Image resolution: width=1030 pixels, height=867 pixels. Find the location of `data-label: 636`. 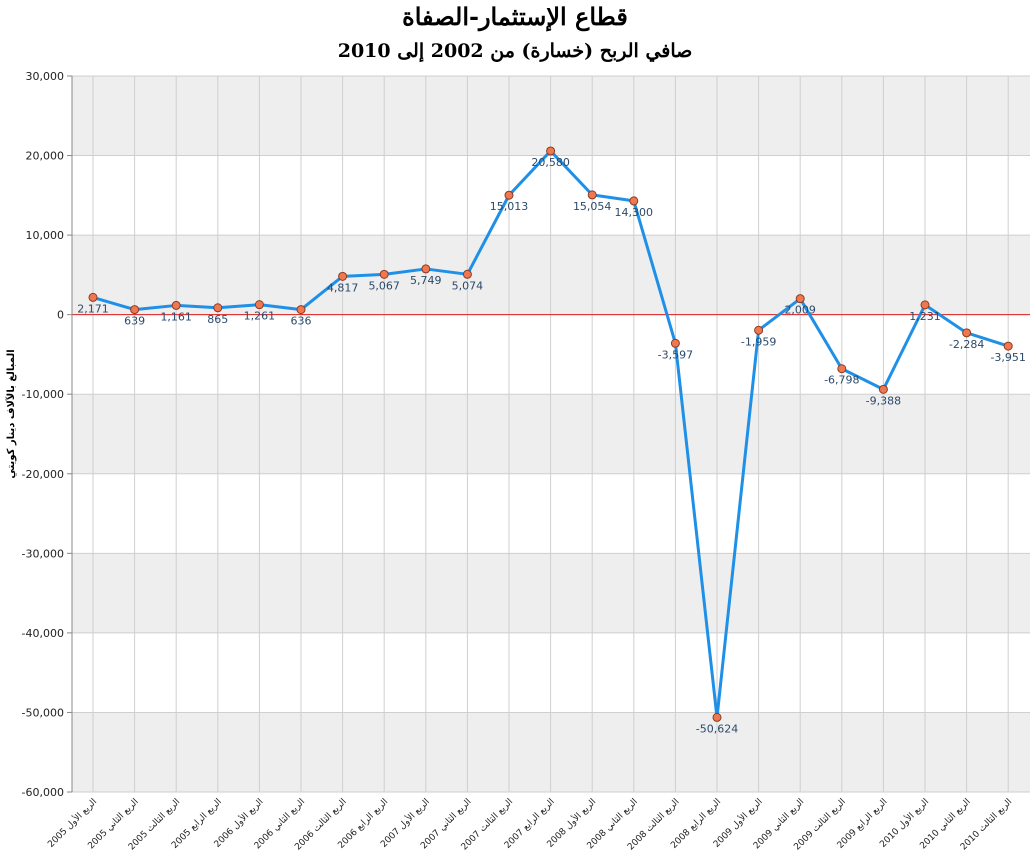

data-label: 636 is located at coordinates (301, 321).